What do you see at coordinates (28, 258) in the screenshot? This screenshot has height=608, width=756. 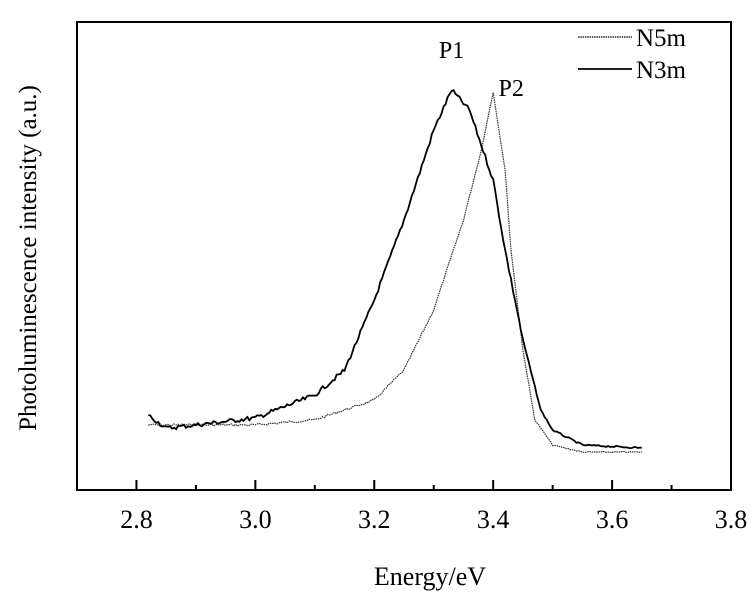 I see `y-axis-label: Photoluminescence intensity (a.u.)` at bounding box center [28, 258].